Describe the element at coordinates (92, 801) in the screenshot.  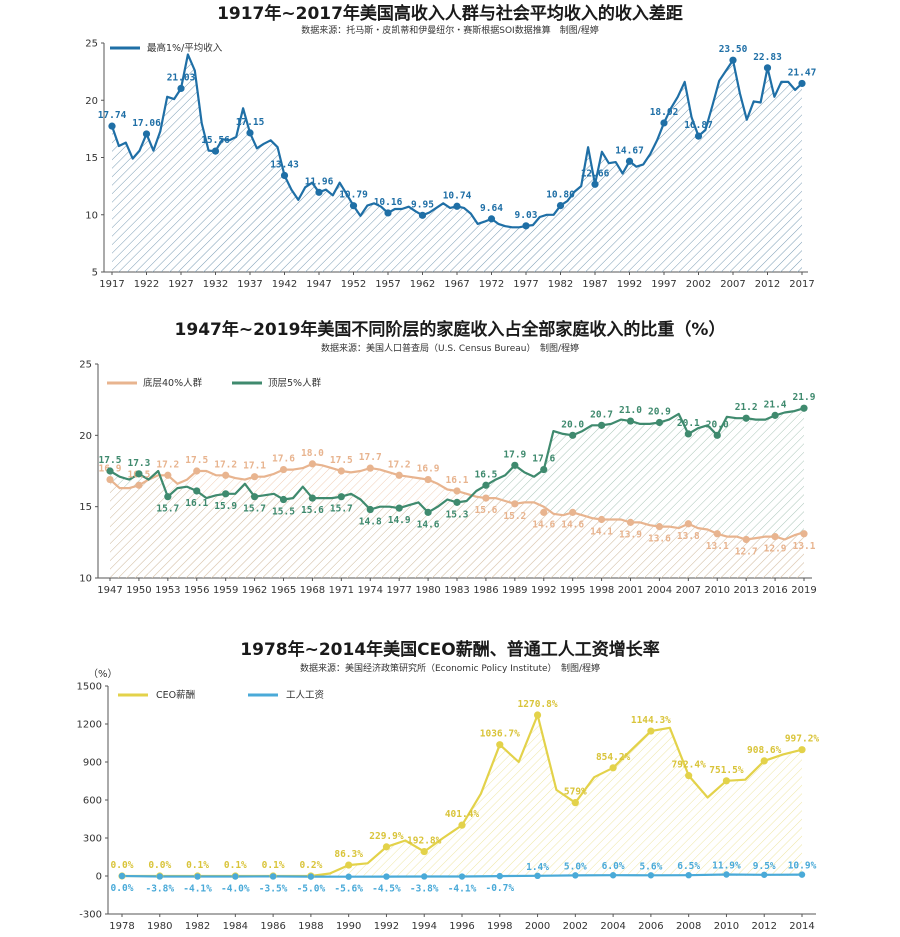
I see `y-tick-label: 600` at that location.